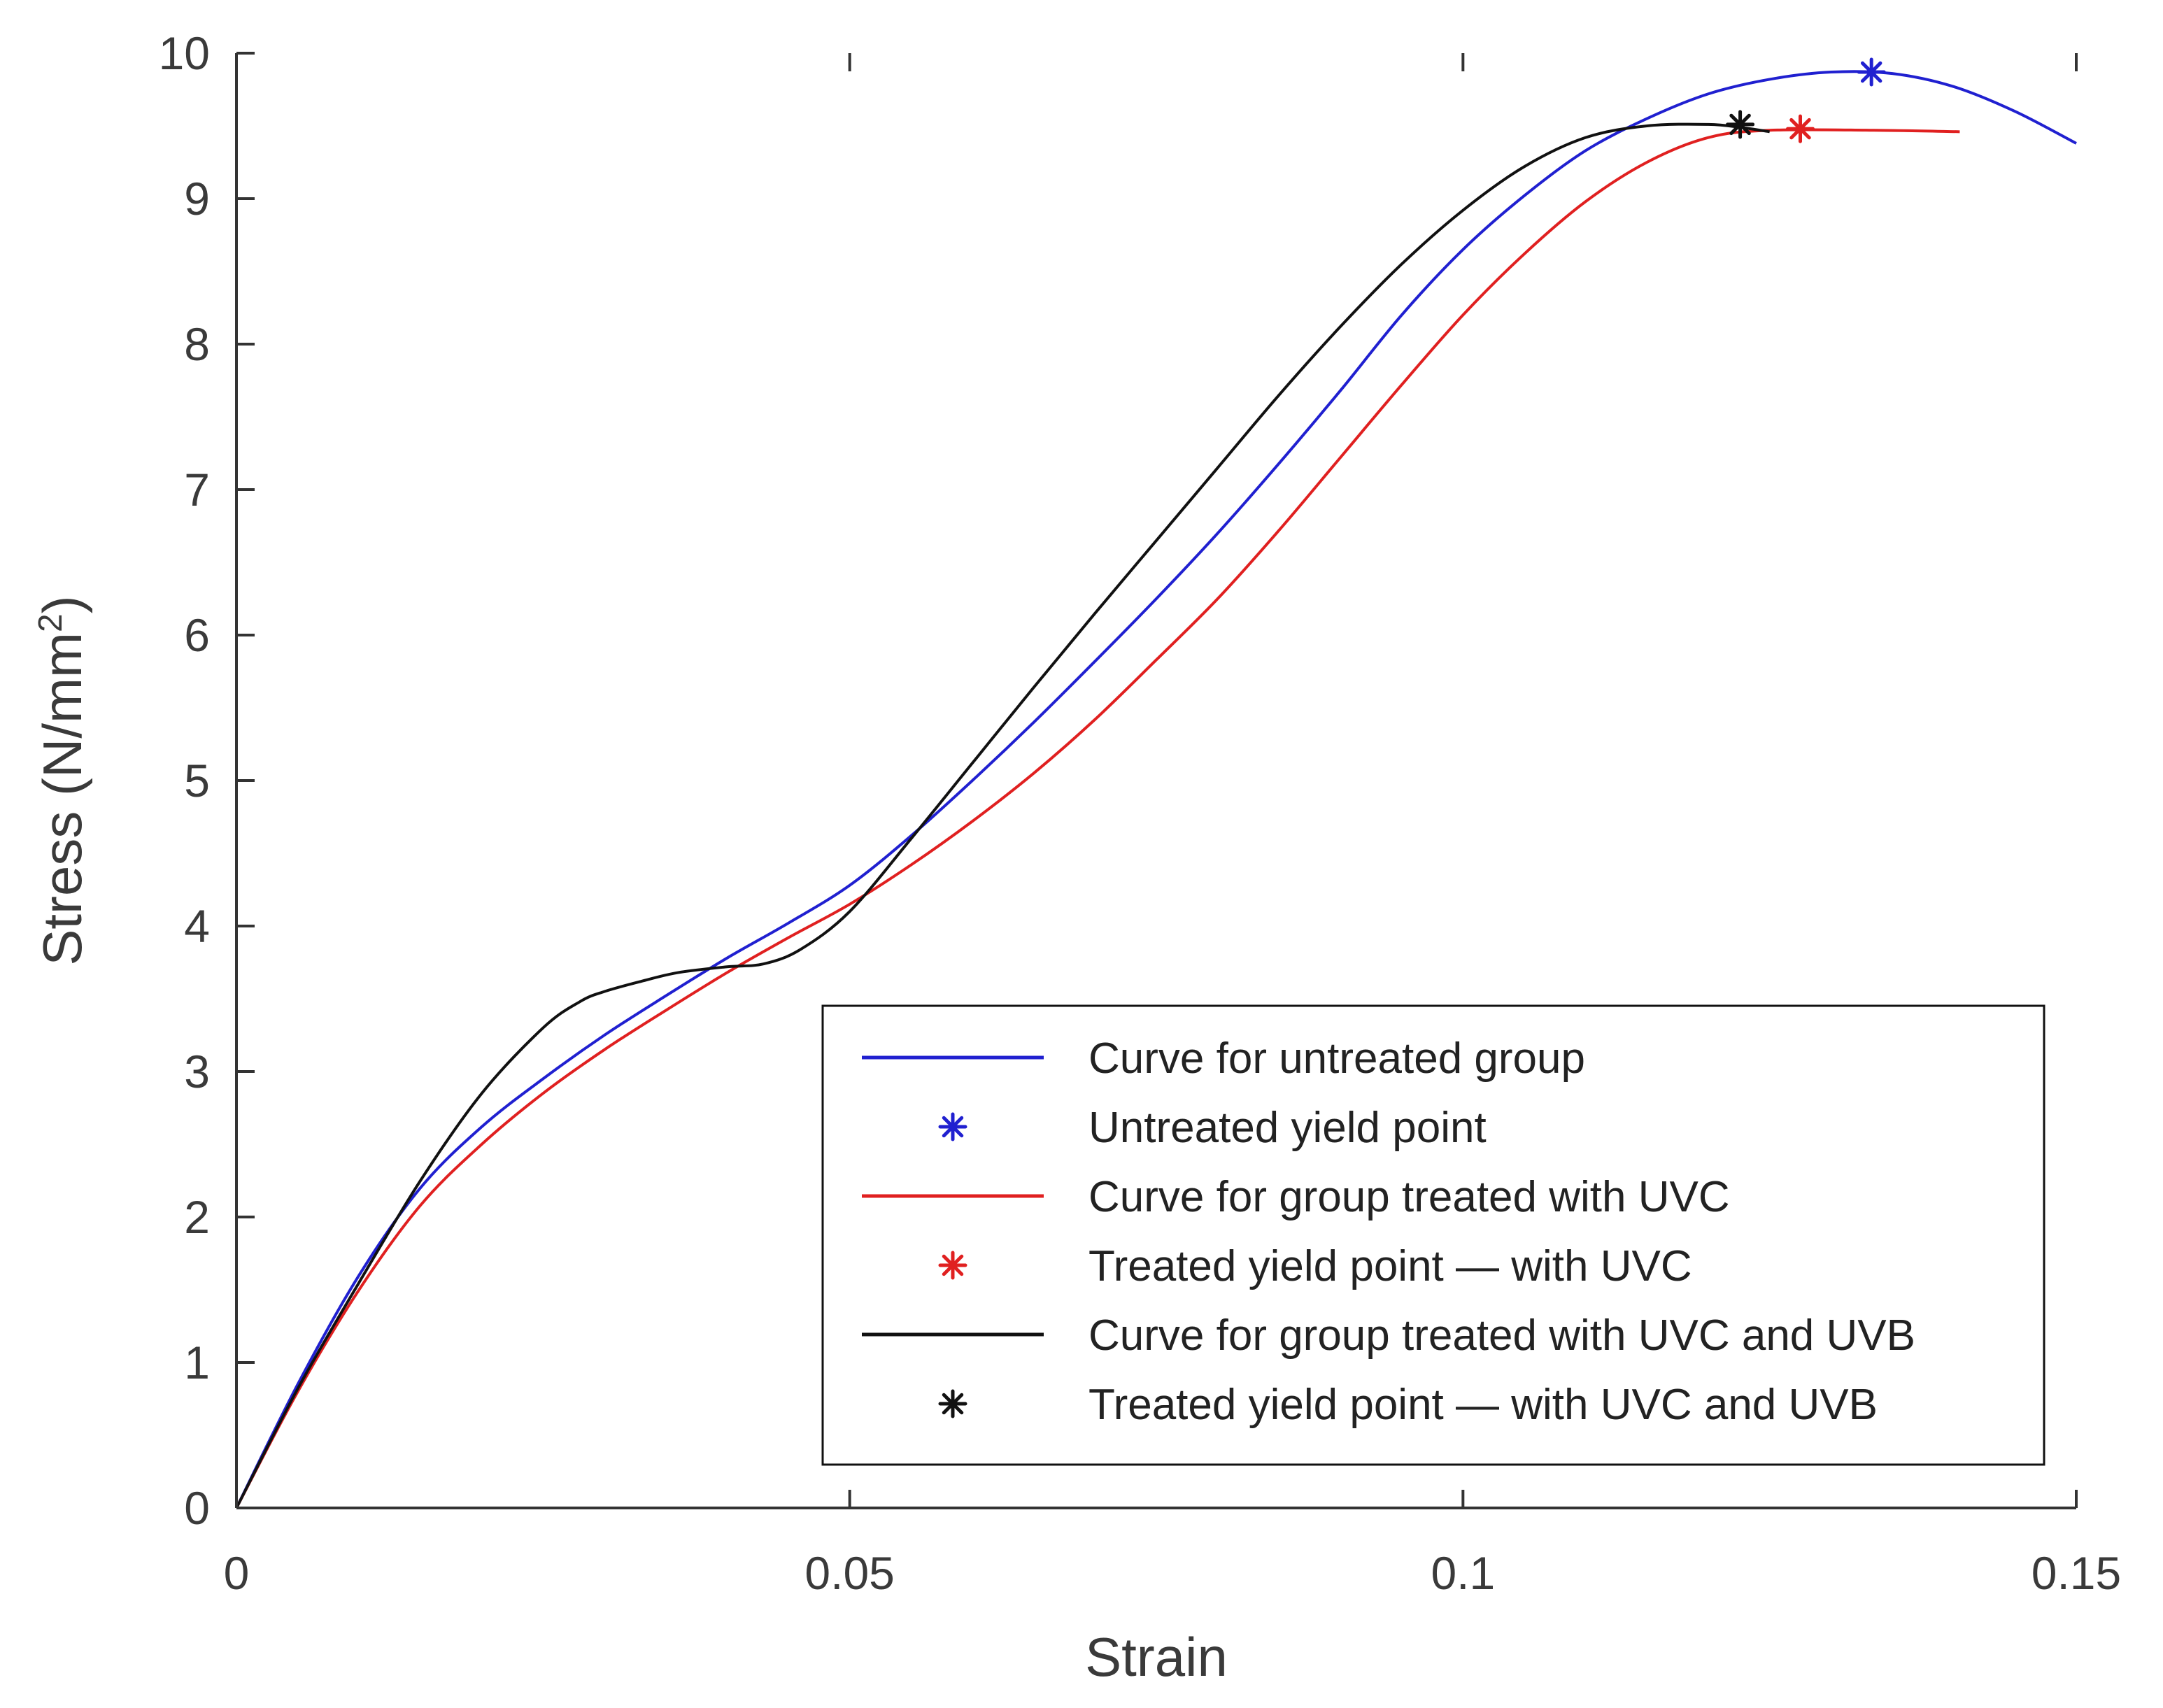 This screenshot has height=1708, width=2163. Describe the element at coordinates (849, 1573) in the screenshot. I see `x-tick-label: 0.05` at that location.